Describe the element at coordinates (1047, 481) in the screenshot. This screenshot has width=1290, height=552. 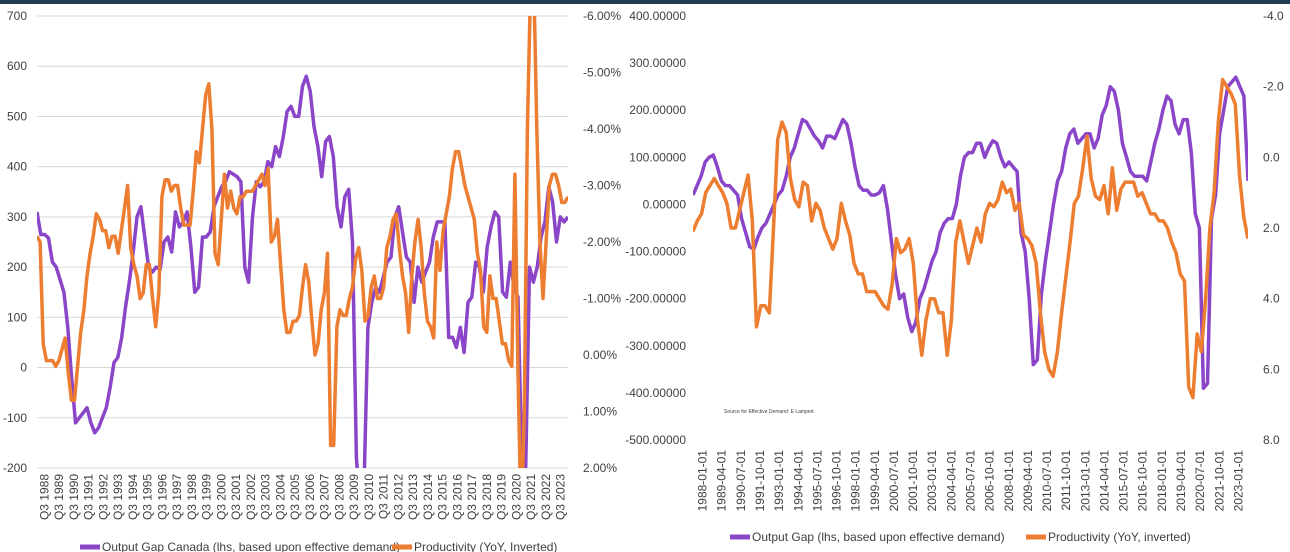
I see `x-tick-label: 2010-07-01` at that location.